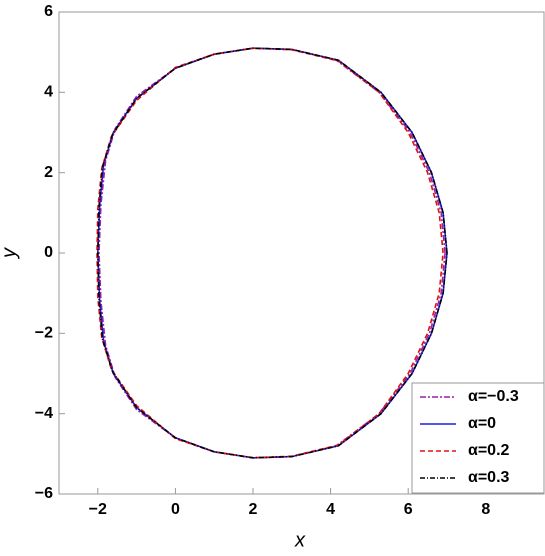  What do you see at coordinates (493, 396) in the screenshot?
I see `legend-label: α=−0.3` at bounding box center [493, 396].